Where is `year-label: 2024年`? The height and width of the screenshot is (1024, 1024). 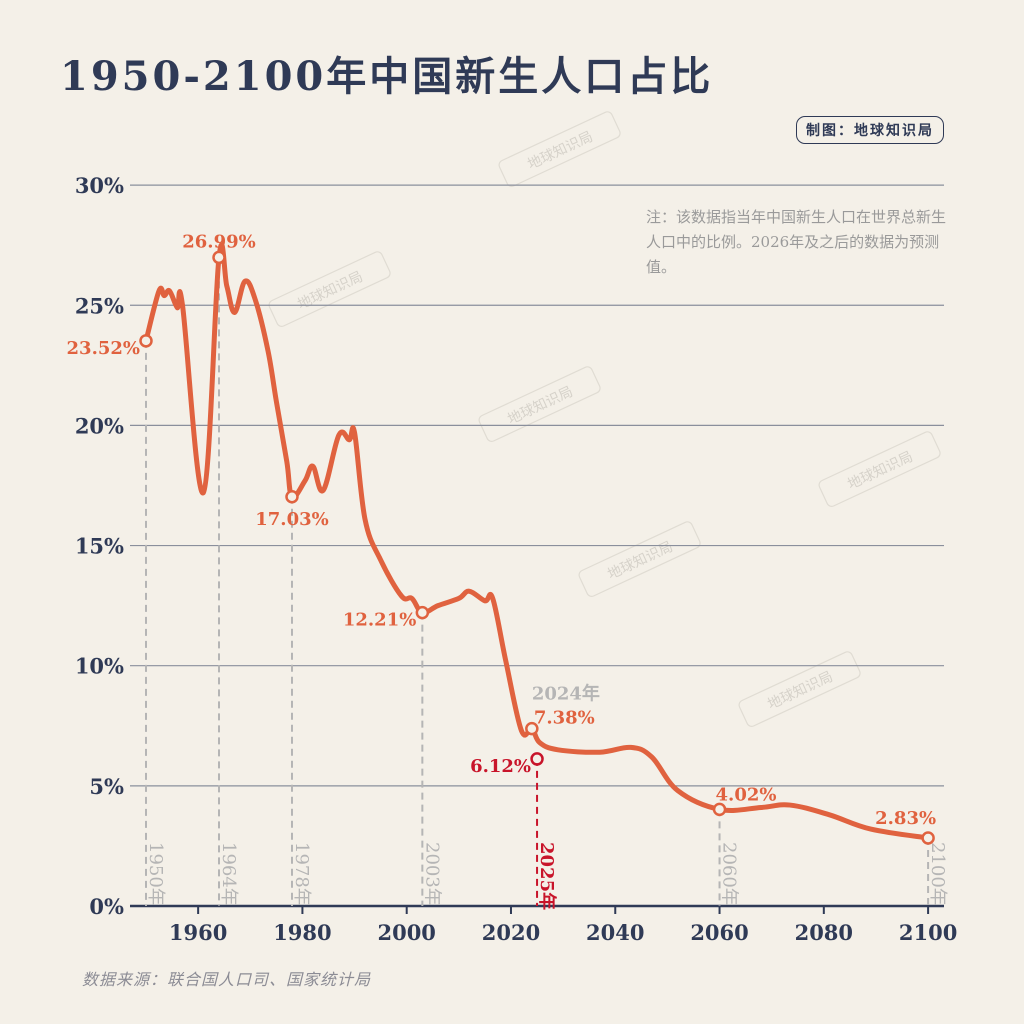
year-label: 2024年 is located at coordinates (566, 694).